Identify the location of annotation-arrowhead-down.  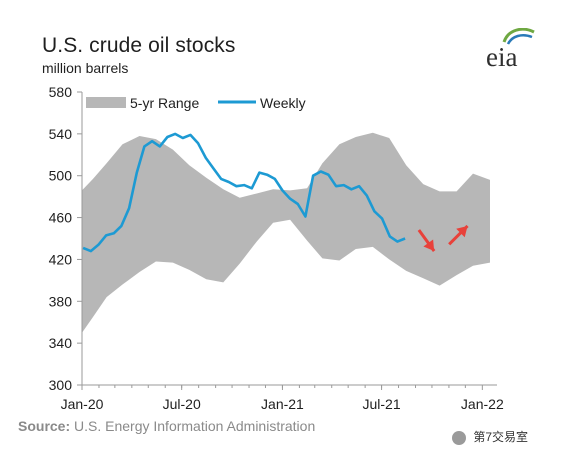
(429, 245).